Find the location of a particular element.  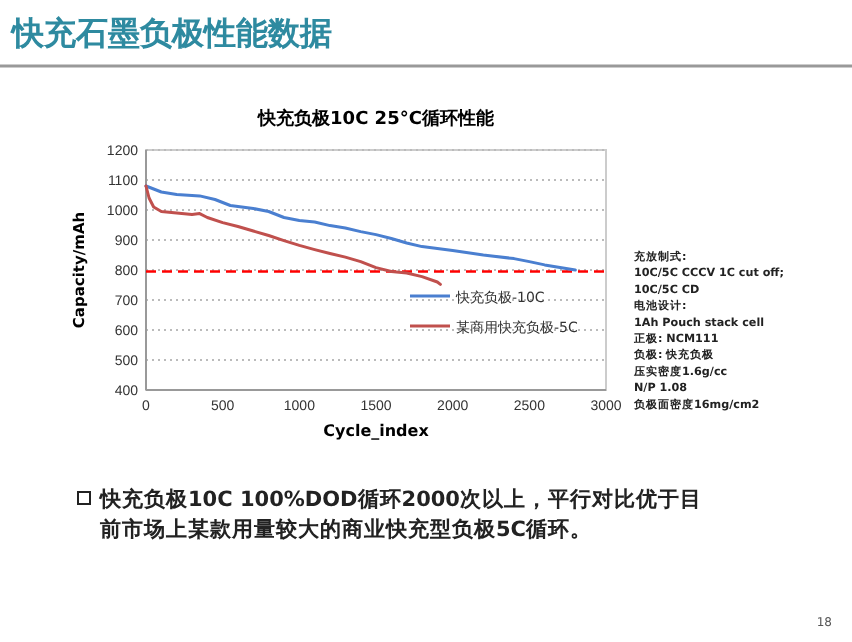

chart-title: 快充负极10C 25°C循环性能 is located at coordinates (376, 119).